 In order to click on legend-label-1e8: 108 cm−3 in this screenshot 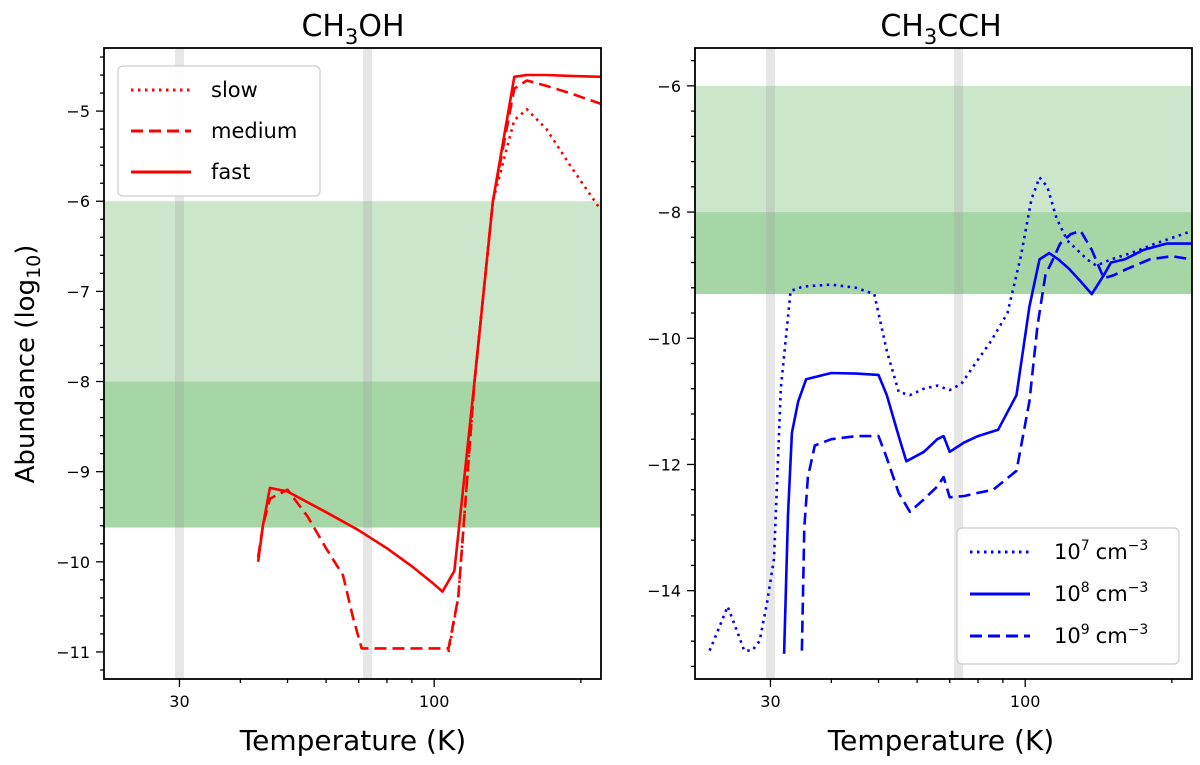, I will do `click(1101, 593)`.